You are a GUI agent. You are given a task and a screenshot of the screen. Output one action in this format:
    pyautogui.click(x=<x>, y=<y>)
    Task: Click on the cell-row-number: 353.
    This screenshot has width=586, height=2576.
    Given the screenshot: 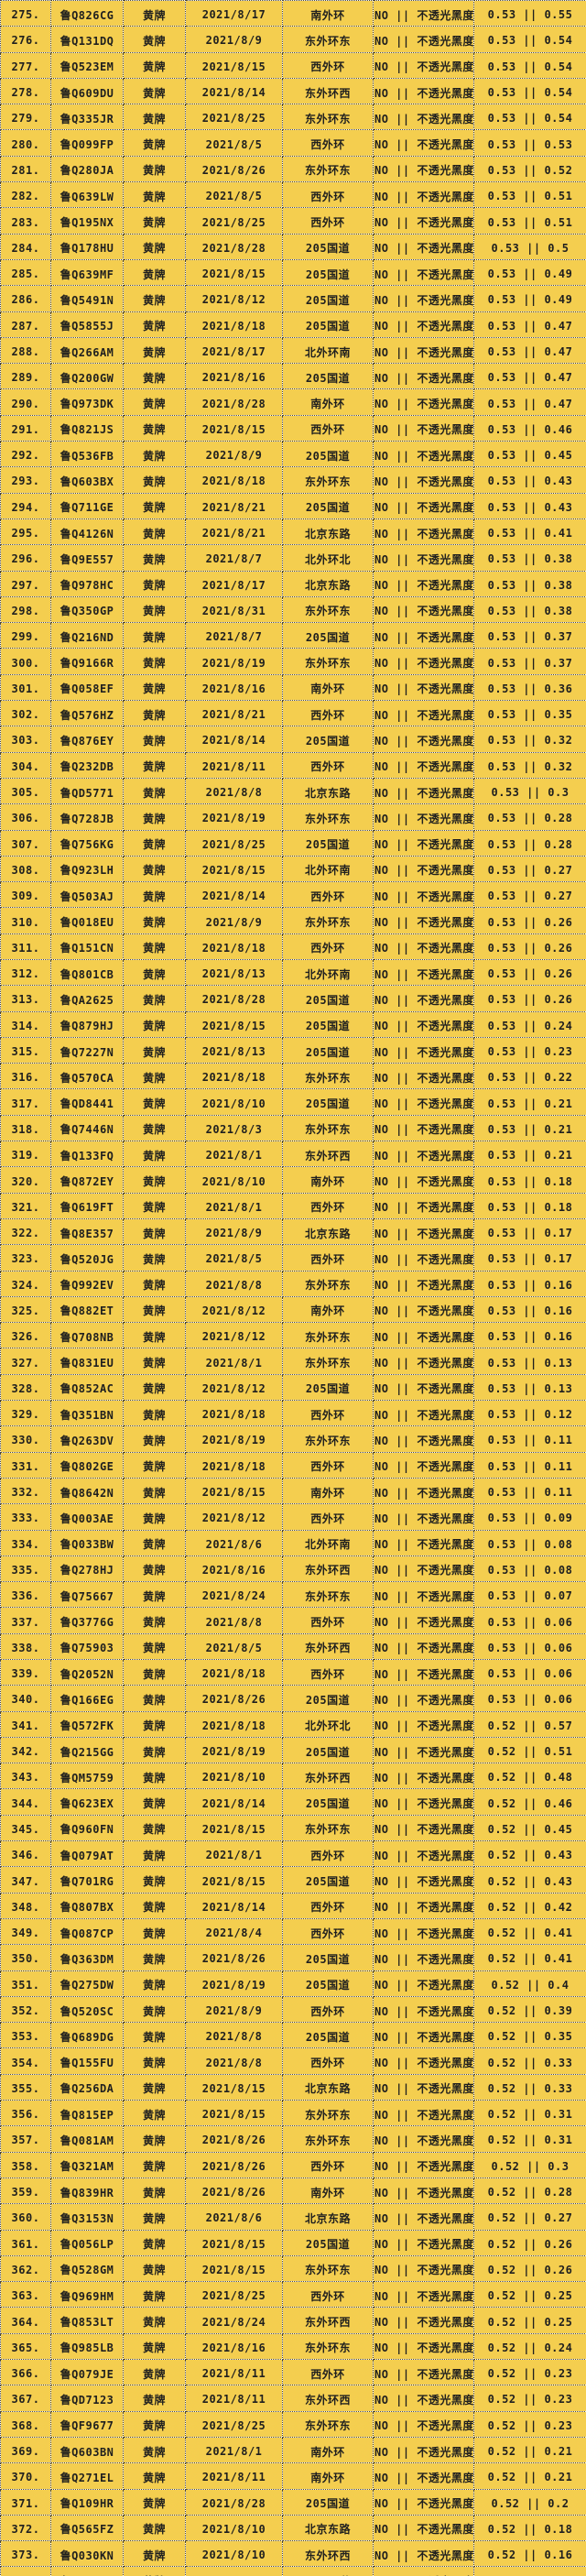 What is the action you would take?
    pyautogui.click(x=26, y=2036)
    